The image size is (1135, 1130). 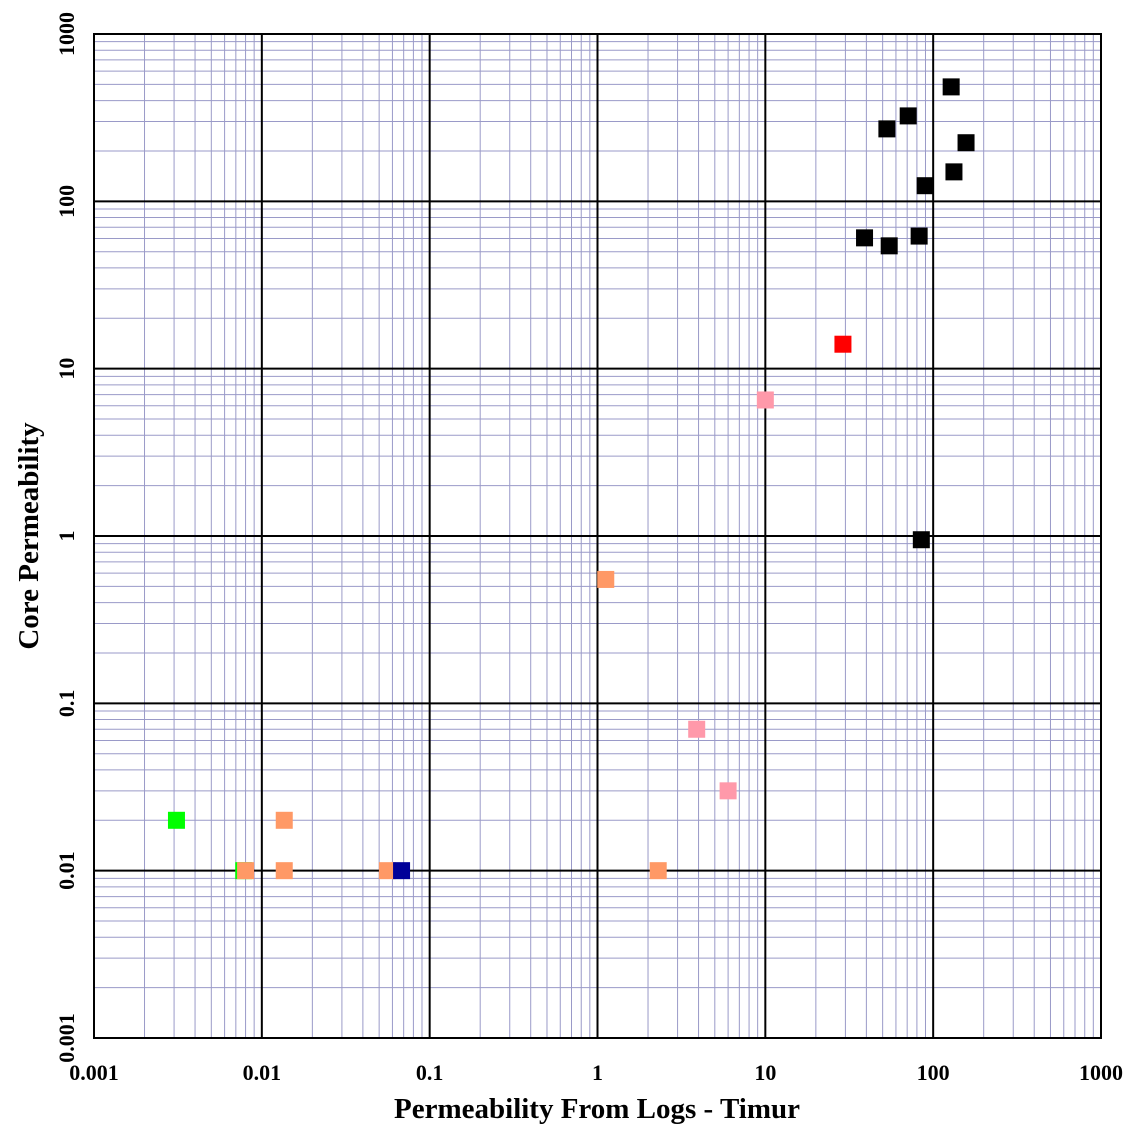 What do you see at coordinates (933, 1072) in the screenshot?
I see `x-tick-label: 100` at bounding box center [933, 1072].